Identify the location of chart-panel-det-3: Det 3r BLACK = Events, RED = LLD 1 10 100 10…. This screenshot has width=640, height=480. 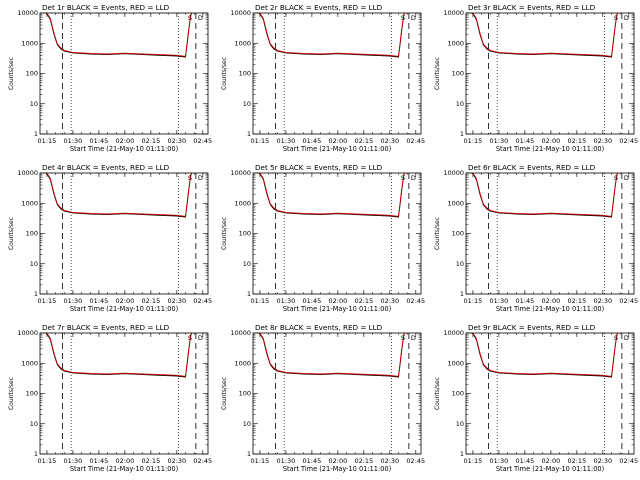
(536, 78).